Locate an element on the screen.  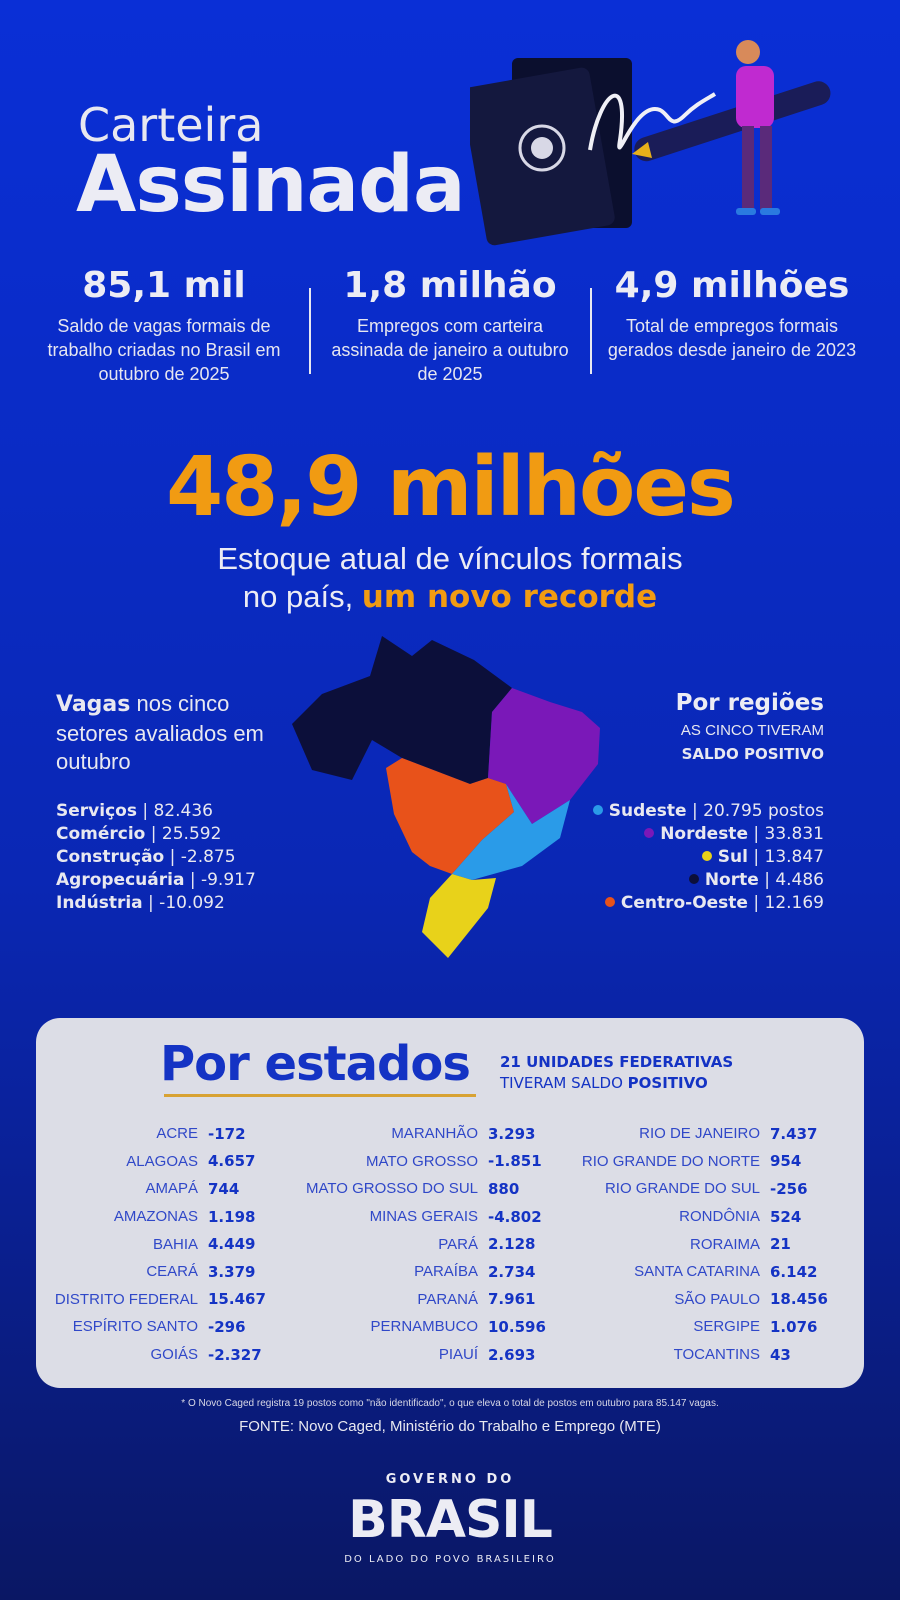
state-value: 2.693 is located at coordinates (512, 1354).